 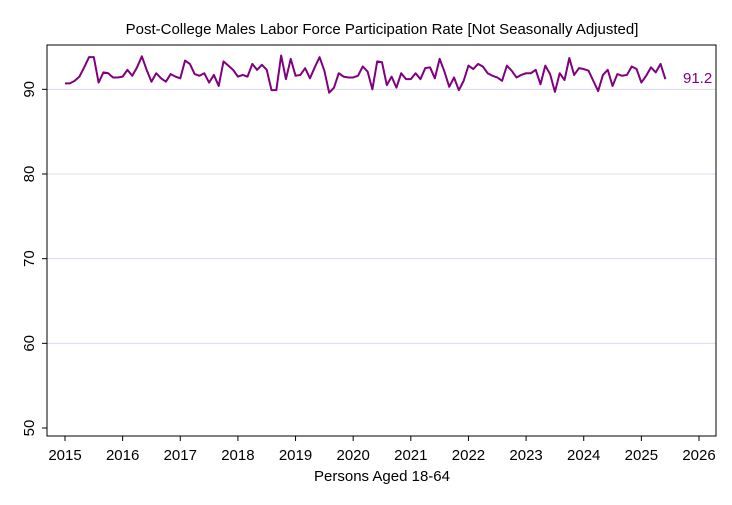 I want to click on x-tick-label: 2024, so click(x=583, y=455).